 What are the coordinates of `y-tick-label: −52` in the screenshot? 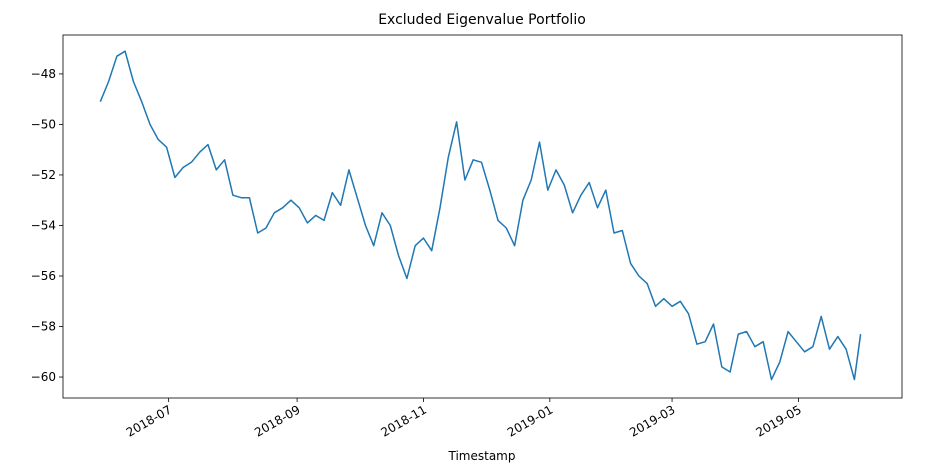 It's located at (43, 175).